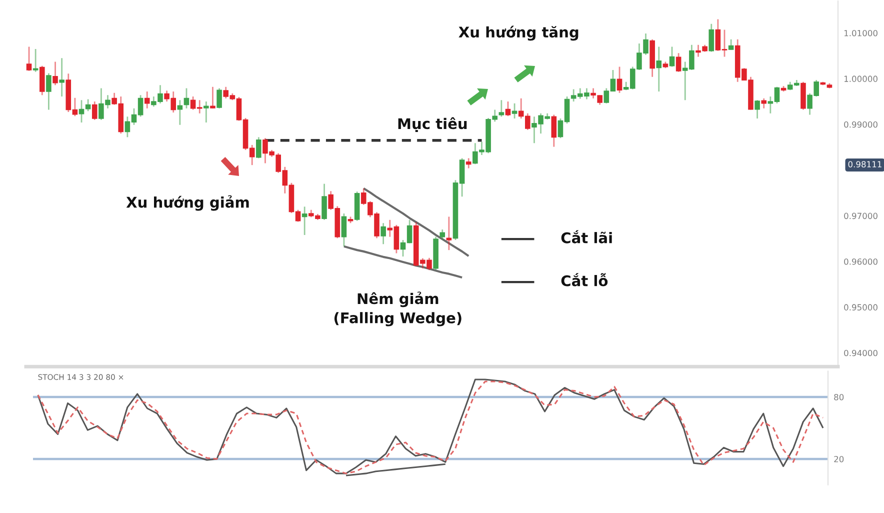  I want to click on y-tick-label: 80, so click(839, 397).